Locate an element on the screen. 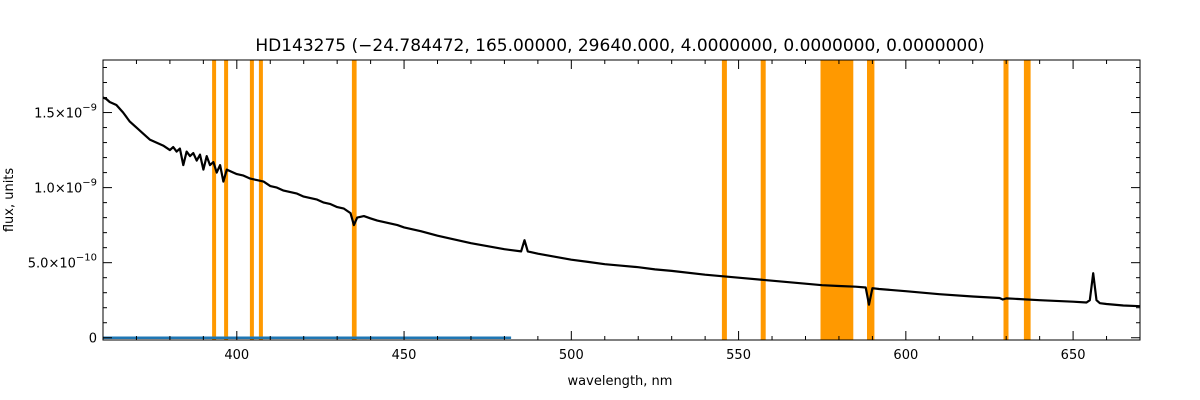 The height and width of the screenshot is (400, 1200). x-axis-label: wavelength, nm is located at coordinates (620, 381).